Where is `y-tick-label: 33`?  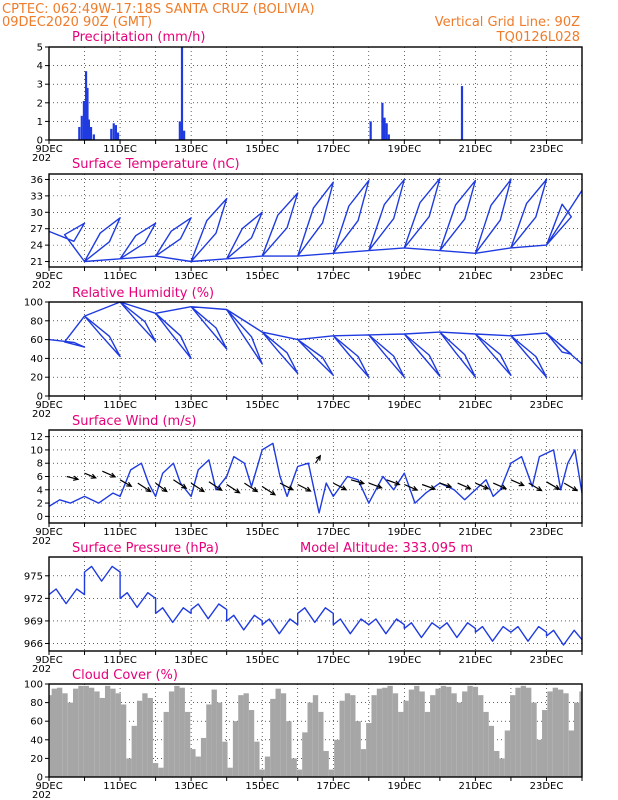 y-tick-label: 33 is located at coordinates (36, 196).